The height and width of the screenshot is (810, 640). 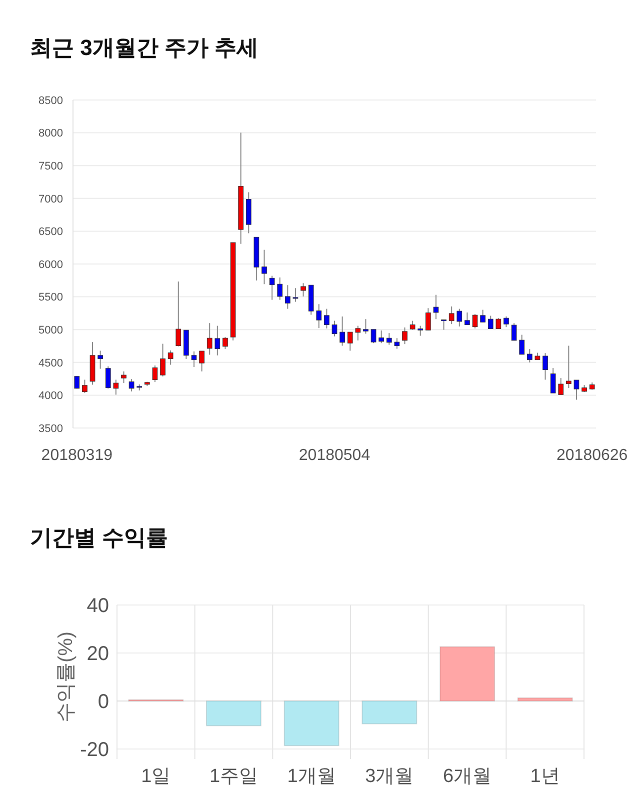 What do you see at coordinates (311, 776) in the screenshot?
I see `x-tick-label: 1개월` at bounding box center [311, 776].